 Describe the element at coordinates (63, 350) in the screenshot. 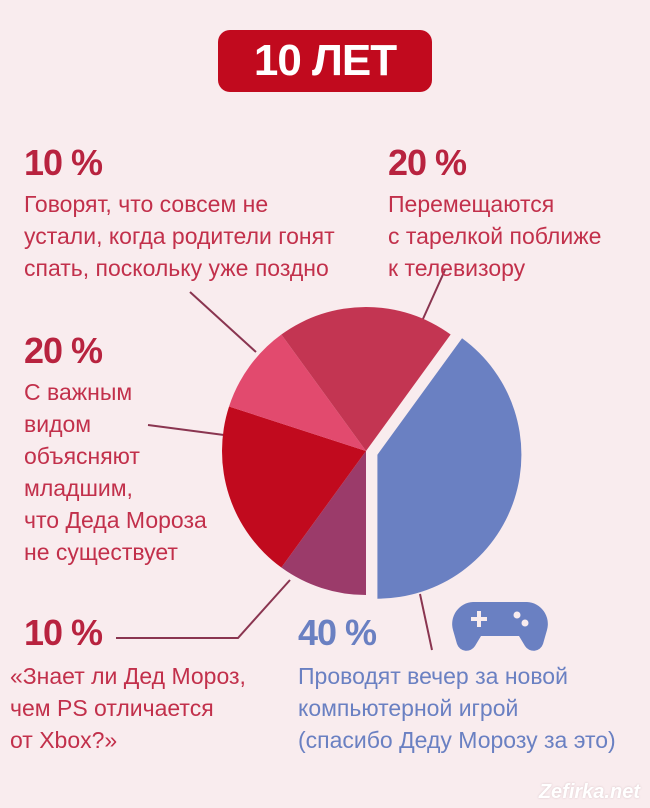

I see `pct-label-c: 20 %` at that location.